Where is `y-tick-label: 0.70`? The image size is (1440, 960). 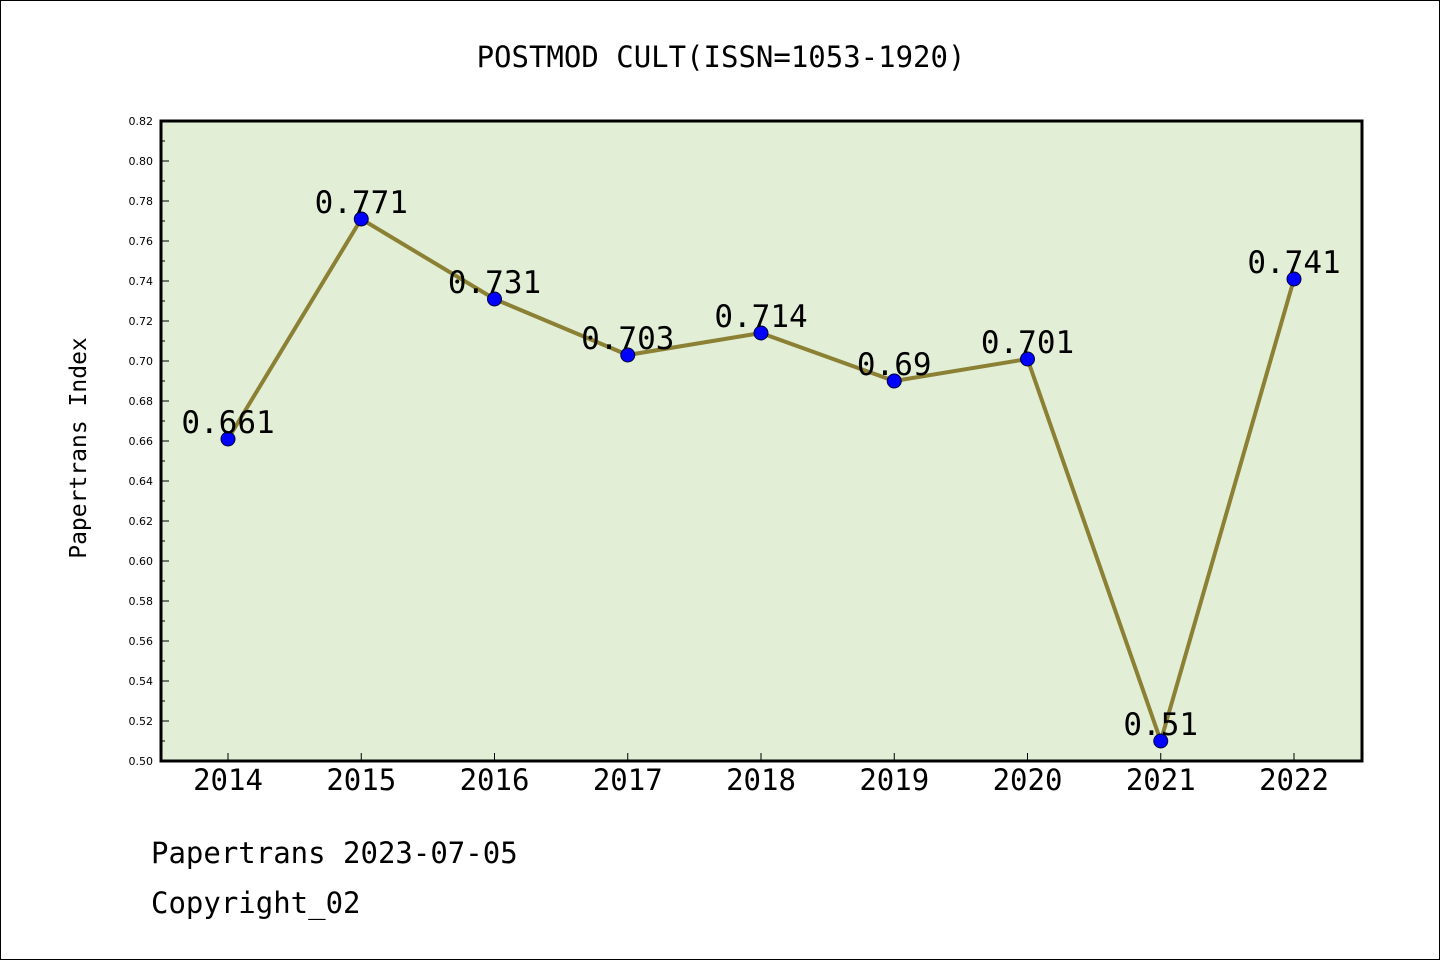
y-tick-label: 0.70 is located at coordinates (141, 361).